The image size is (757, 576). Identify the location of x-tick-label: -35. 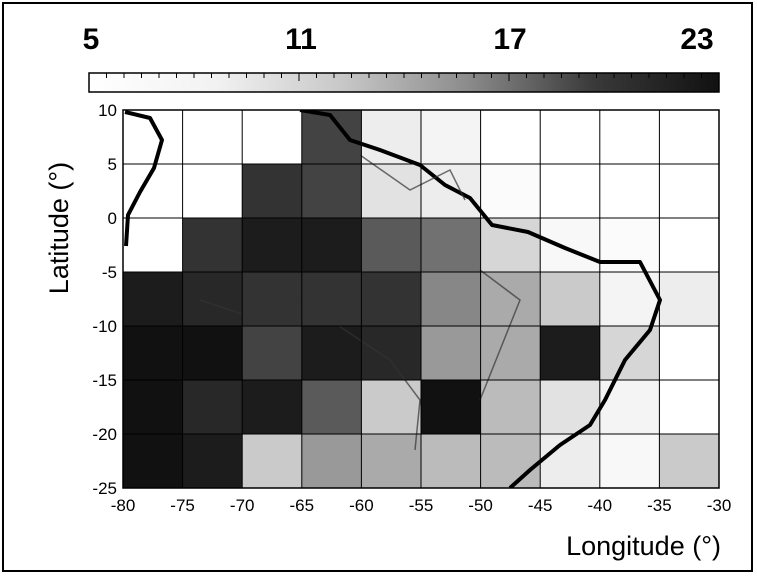
(659, 505).